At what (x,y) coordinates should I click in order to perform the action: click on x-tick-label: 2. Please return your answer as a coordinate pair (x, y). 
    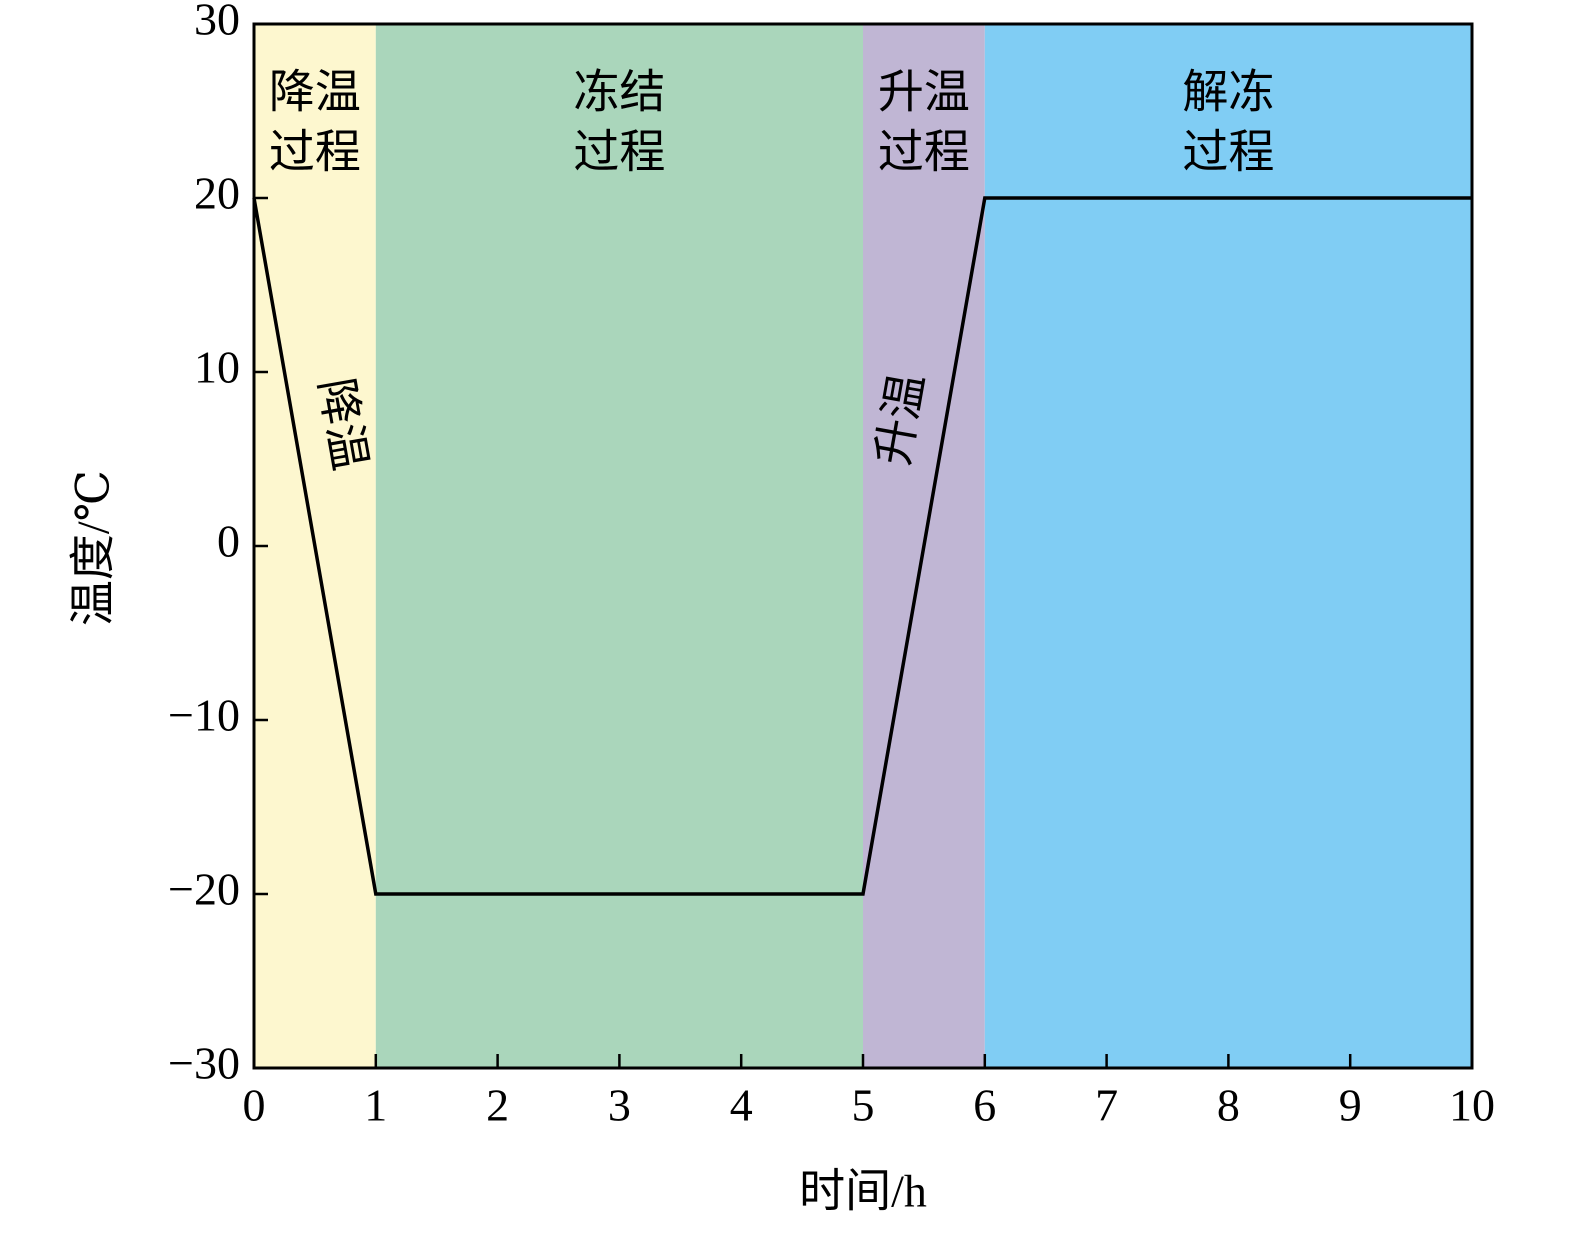
    Looking at the image, I should click on (497, 1105).